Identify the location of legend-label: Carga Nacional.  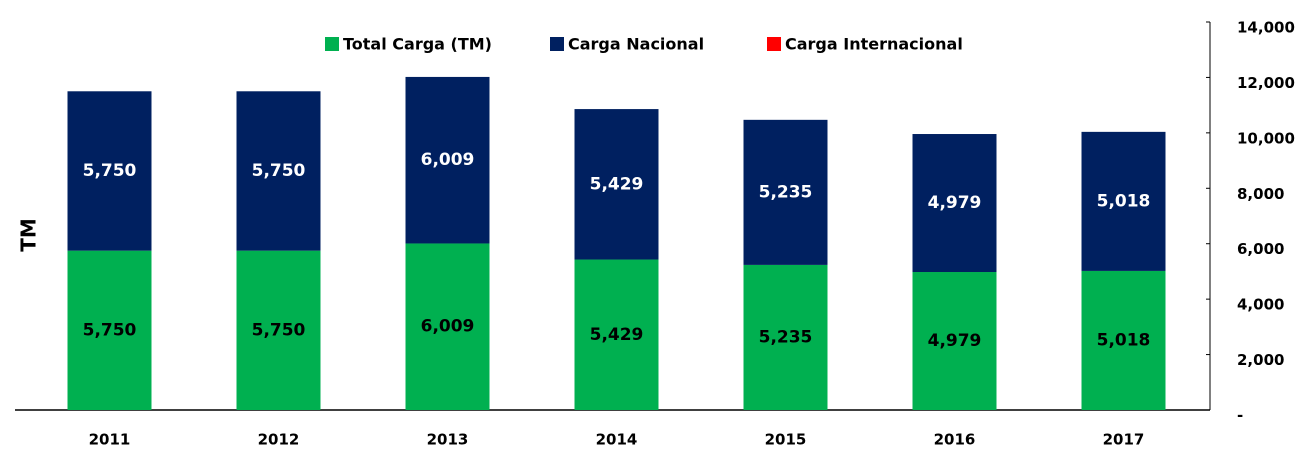
(636, 44).